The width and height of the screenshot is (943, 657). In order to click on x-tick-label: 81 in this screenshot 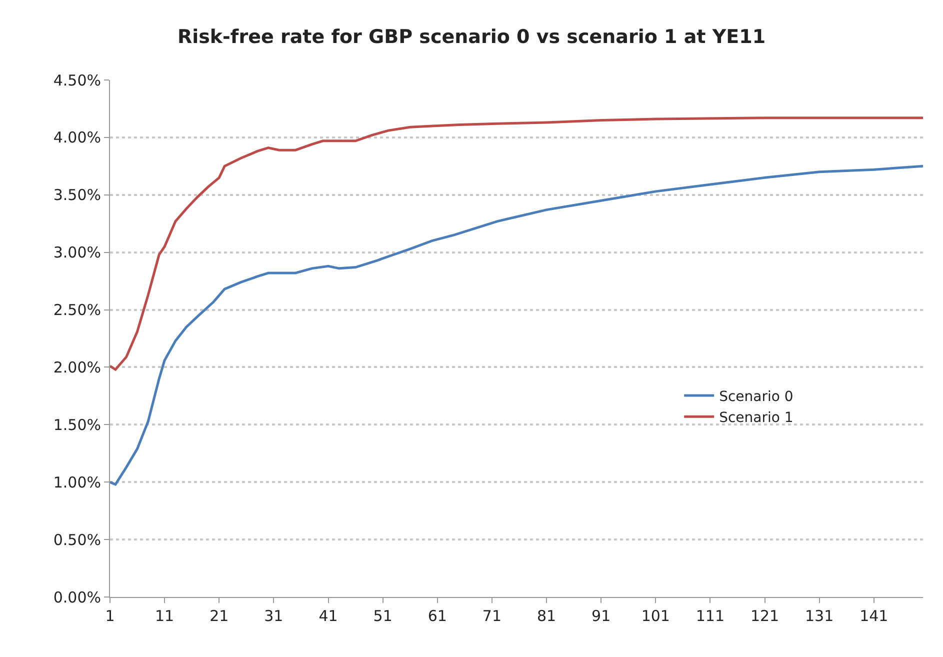, I will do `click(546, 616)`.